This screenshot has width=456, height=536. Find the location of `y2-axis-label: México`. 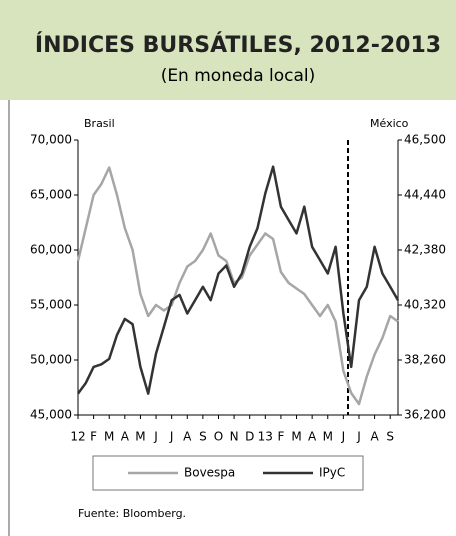

y2-axis-label: México is located at coordinates (389, 123).